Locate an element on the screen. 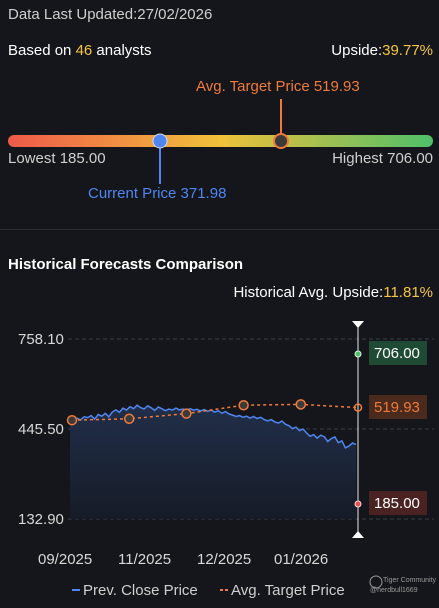  avg-target-label: Avg. Target Price 519.93 is located at coordinates (278, 86).